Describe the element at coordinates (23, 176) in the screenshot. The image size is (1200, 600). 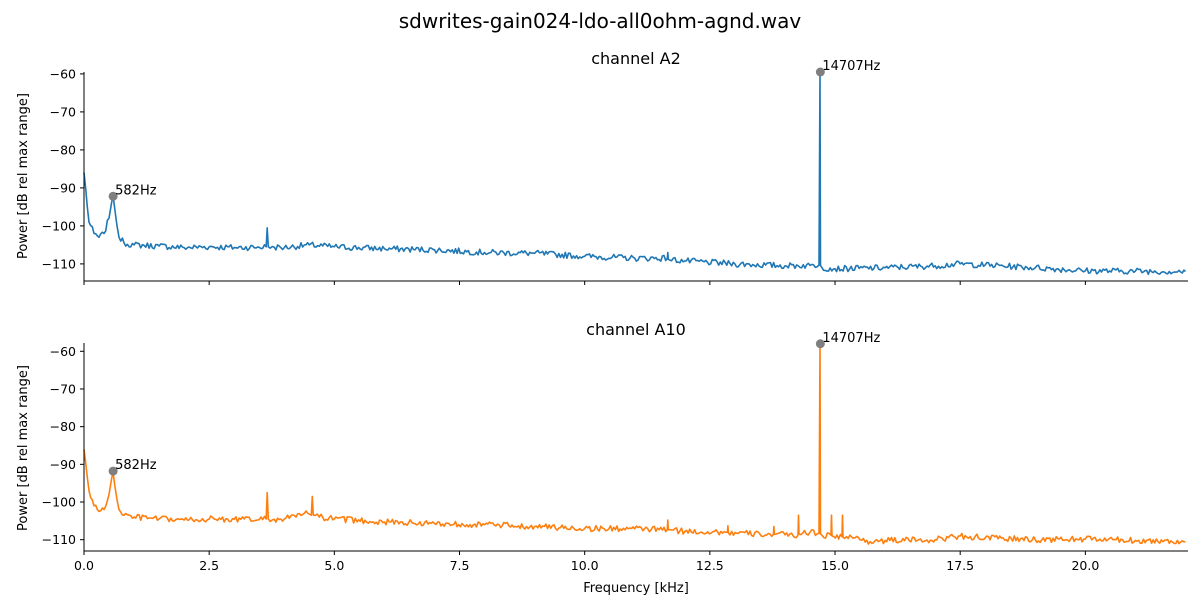
I see `y-axis-label-a2: Power [dB rel max range]` at that location.